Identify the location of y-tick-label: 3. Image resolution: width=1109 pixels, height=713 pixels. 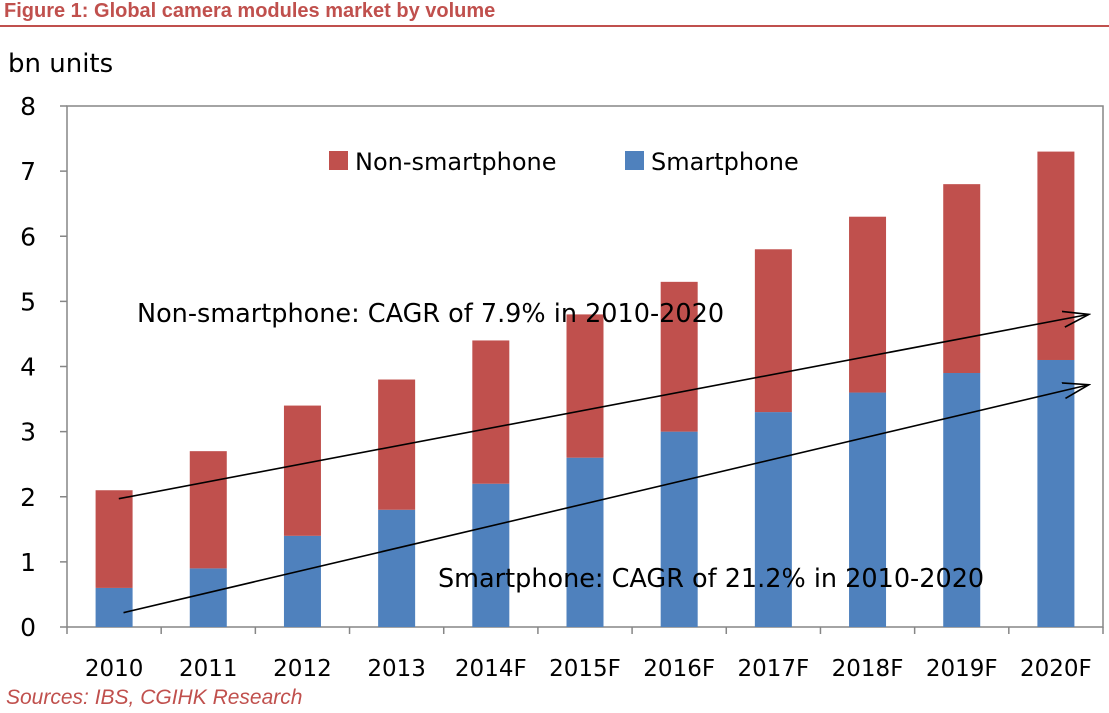
(28, 432).